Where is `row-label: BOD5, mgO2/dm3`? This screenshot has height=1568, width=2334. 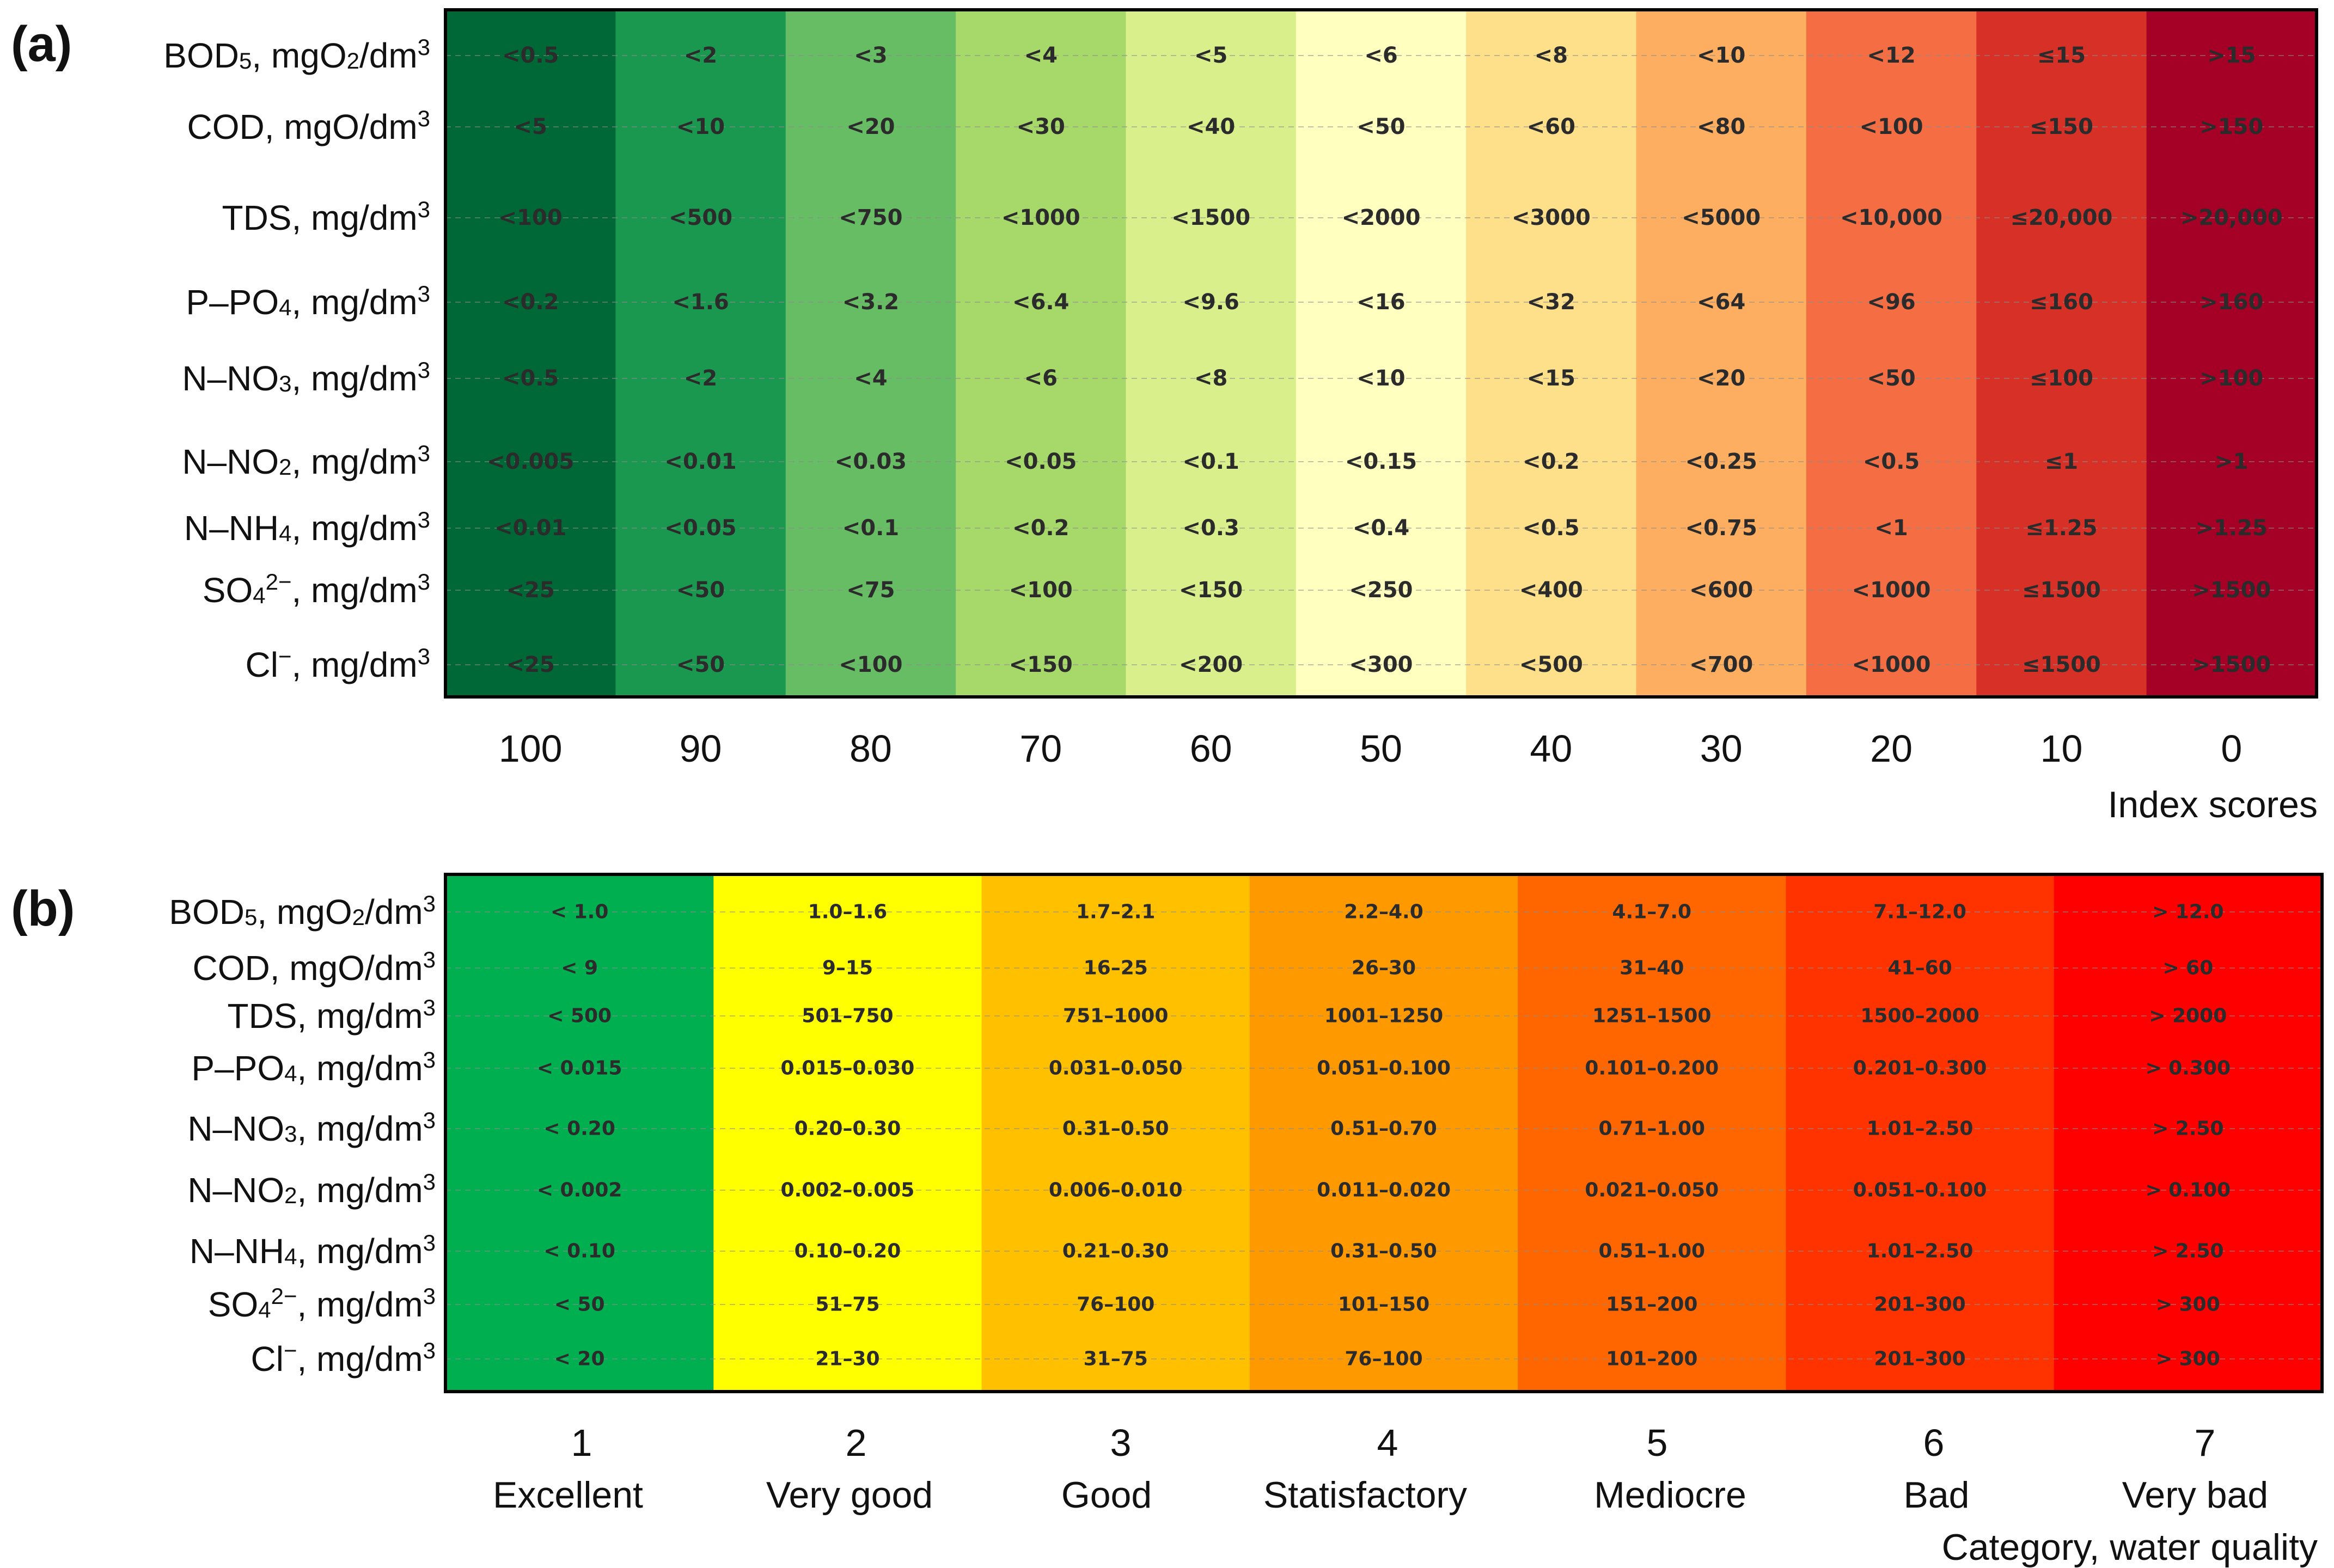
row-label: BOD5, mgO2/dm3 is located at coordinates (296, 54).